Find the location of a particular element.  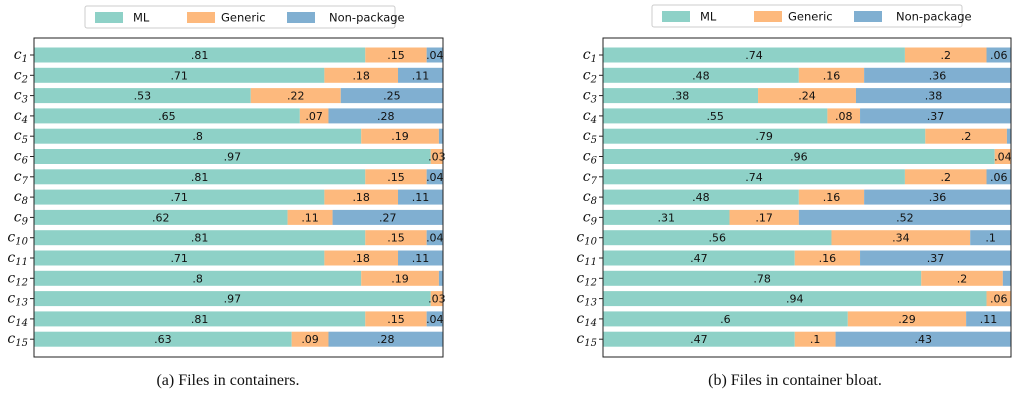

bar-generic-c14 is located at coordinates (907, 319).